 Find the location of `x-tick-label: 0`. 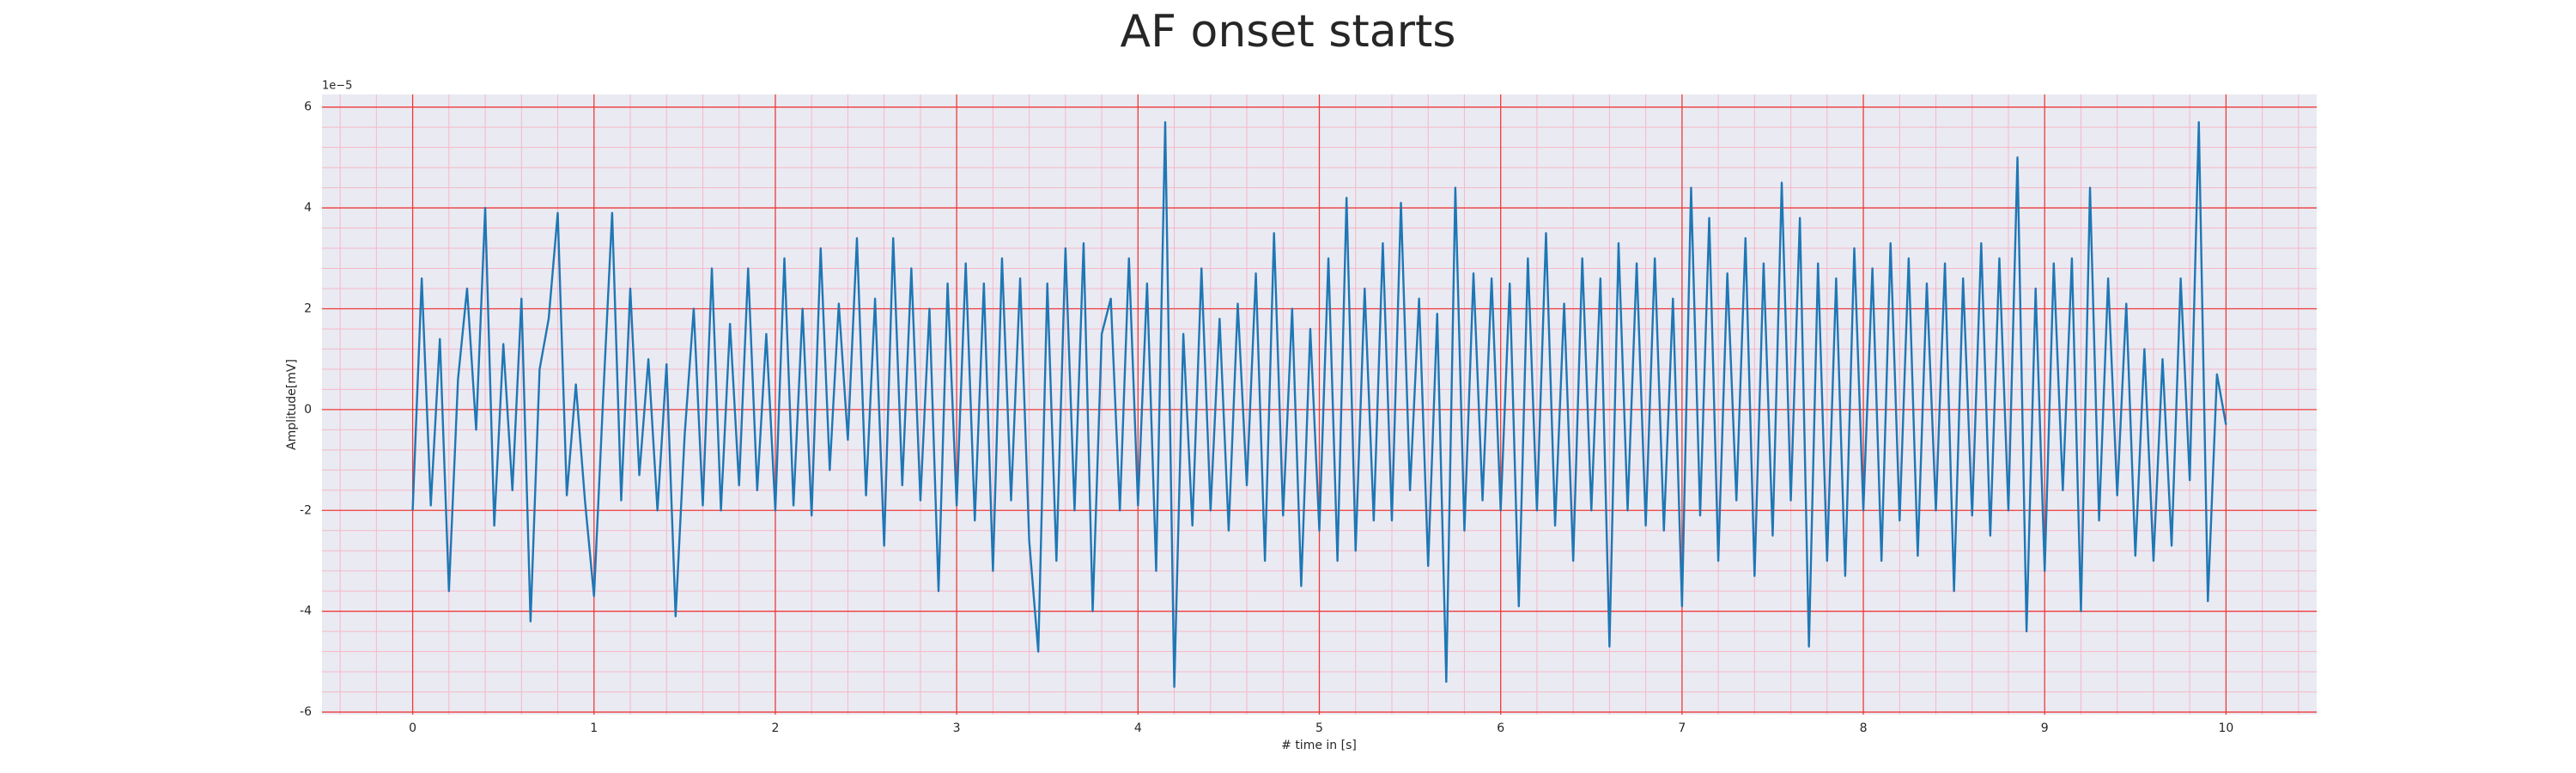

x-tick-label: 0 is located at coordinates (412, 728).